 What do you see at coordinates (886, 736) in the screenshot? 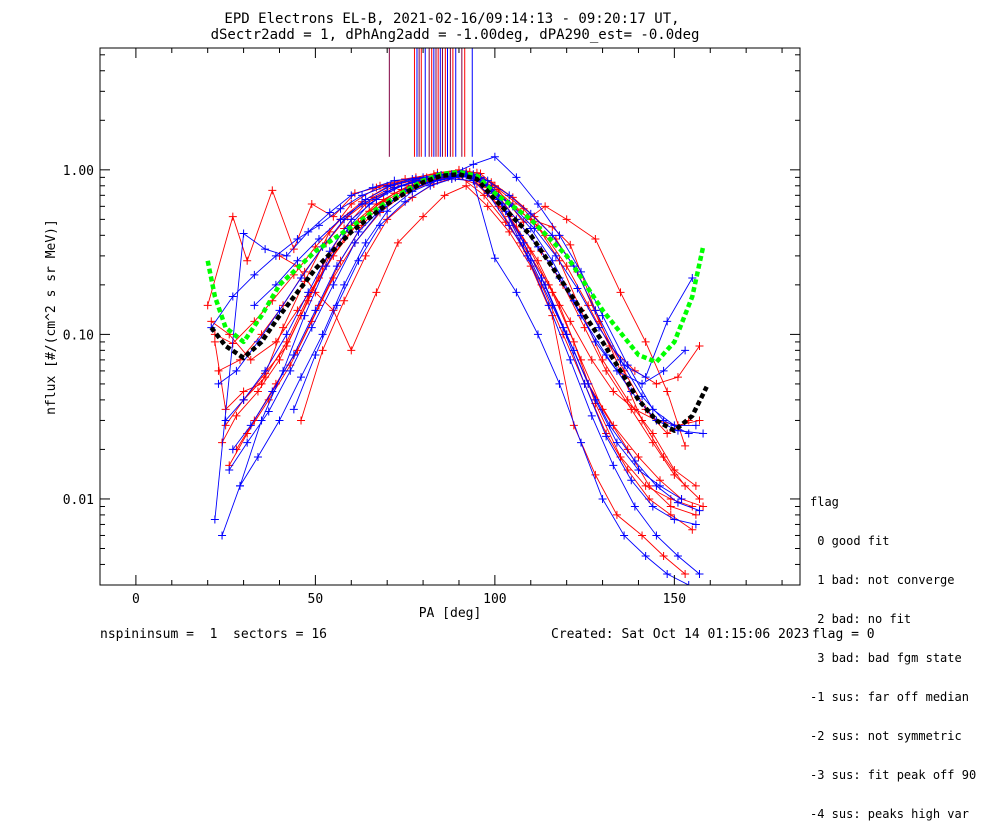
I see `legend-item: -2 sus: not symmetric` at bounding box center [886, 736].